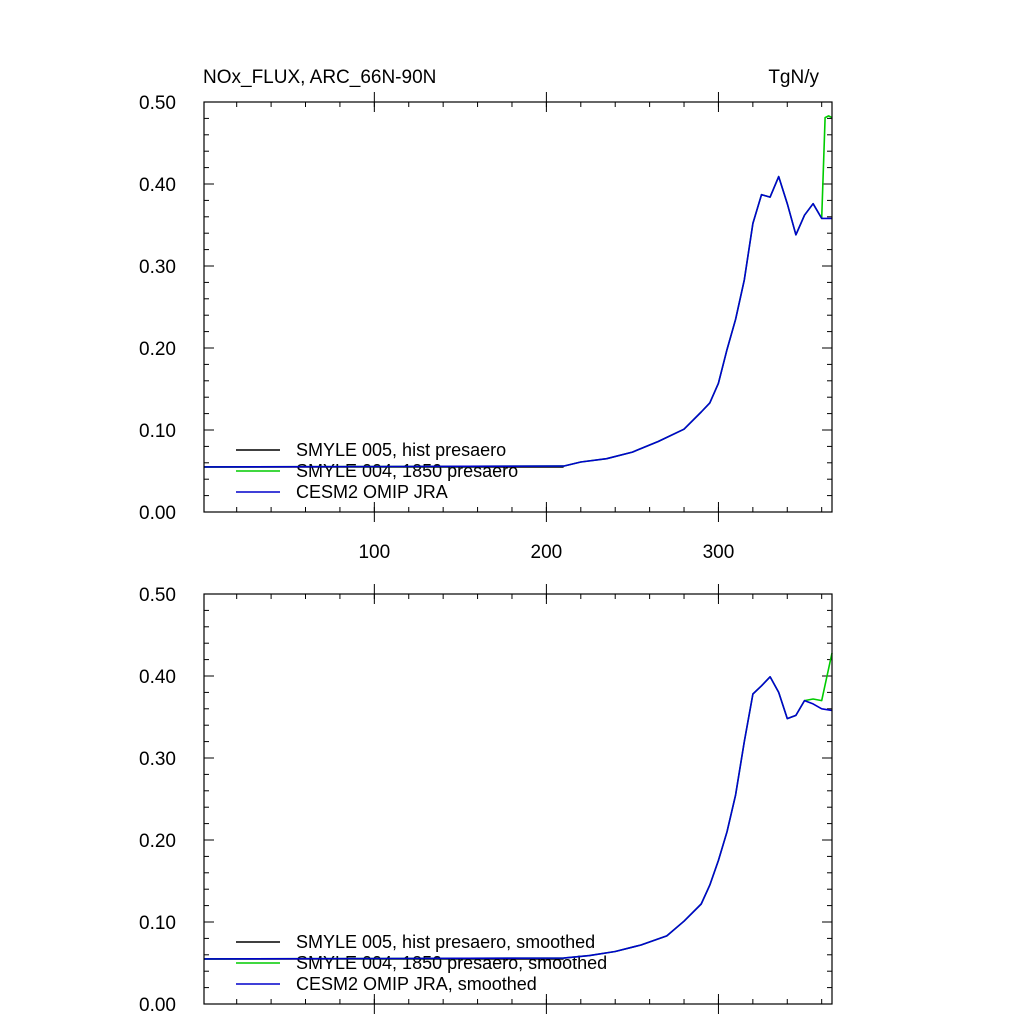 The width and height of the screenshot is (1024, 1029). Describe the element at coordinates (547, 552) in the screenshot. I see `x-tick-label: 200` at that location.